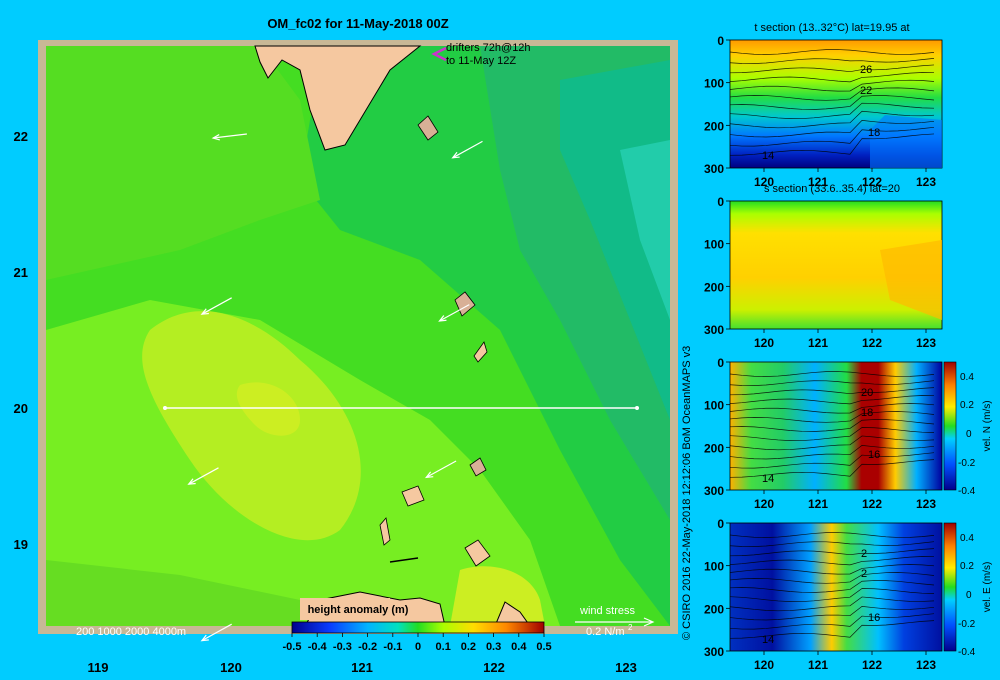  What do you see at coordinates (768, 156) in the screenshot?
I see `contour-label: 14` at bounding box center [768, 156].